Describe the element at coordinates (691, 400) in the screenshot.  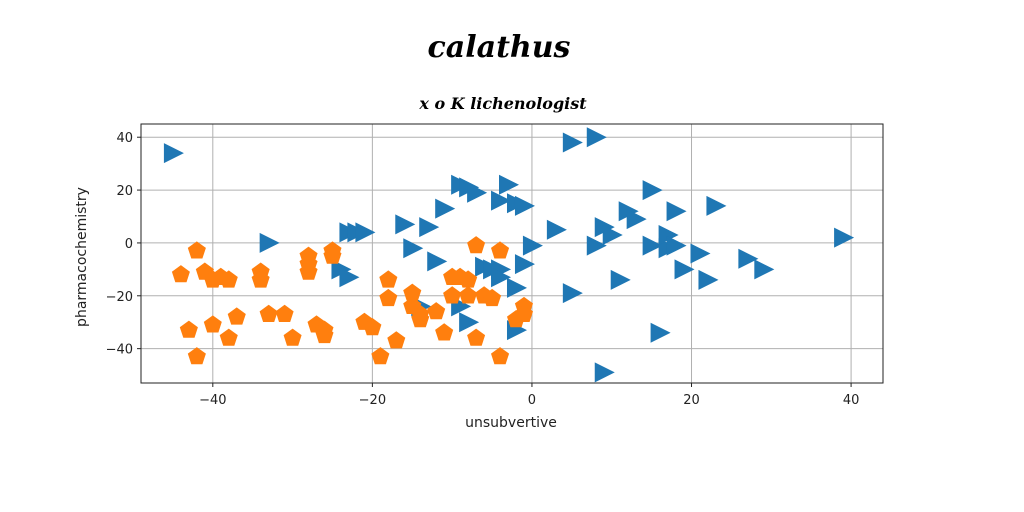
I see `x-tick-label: 20` at that location.